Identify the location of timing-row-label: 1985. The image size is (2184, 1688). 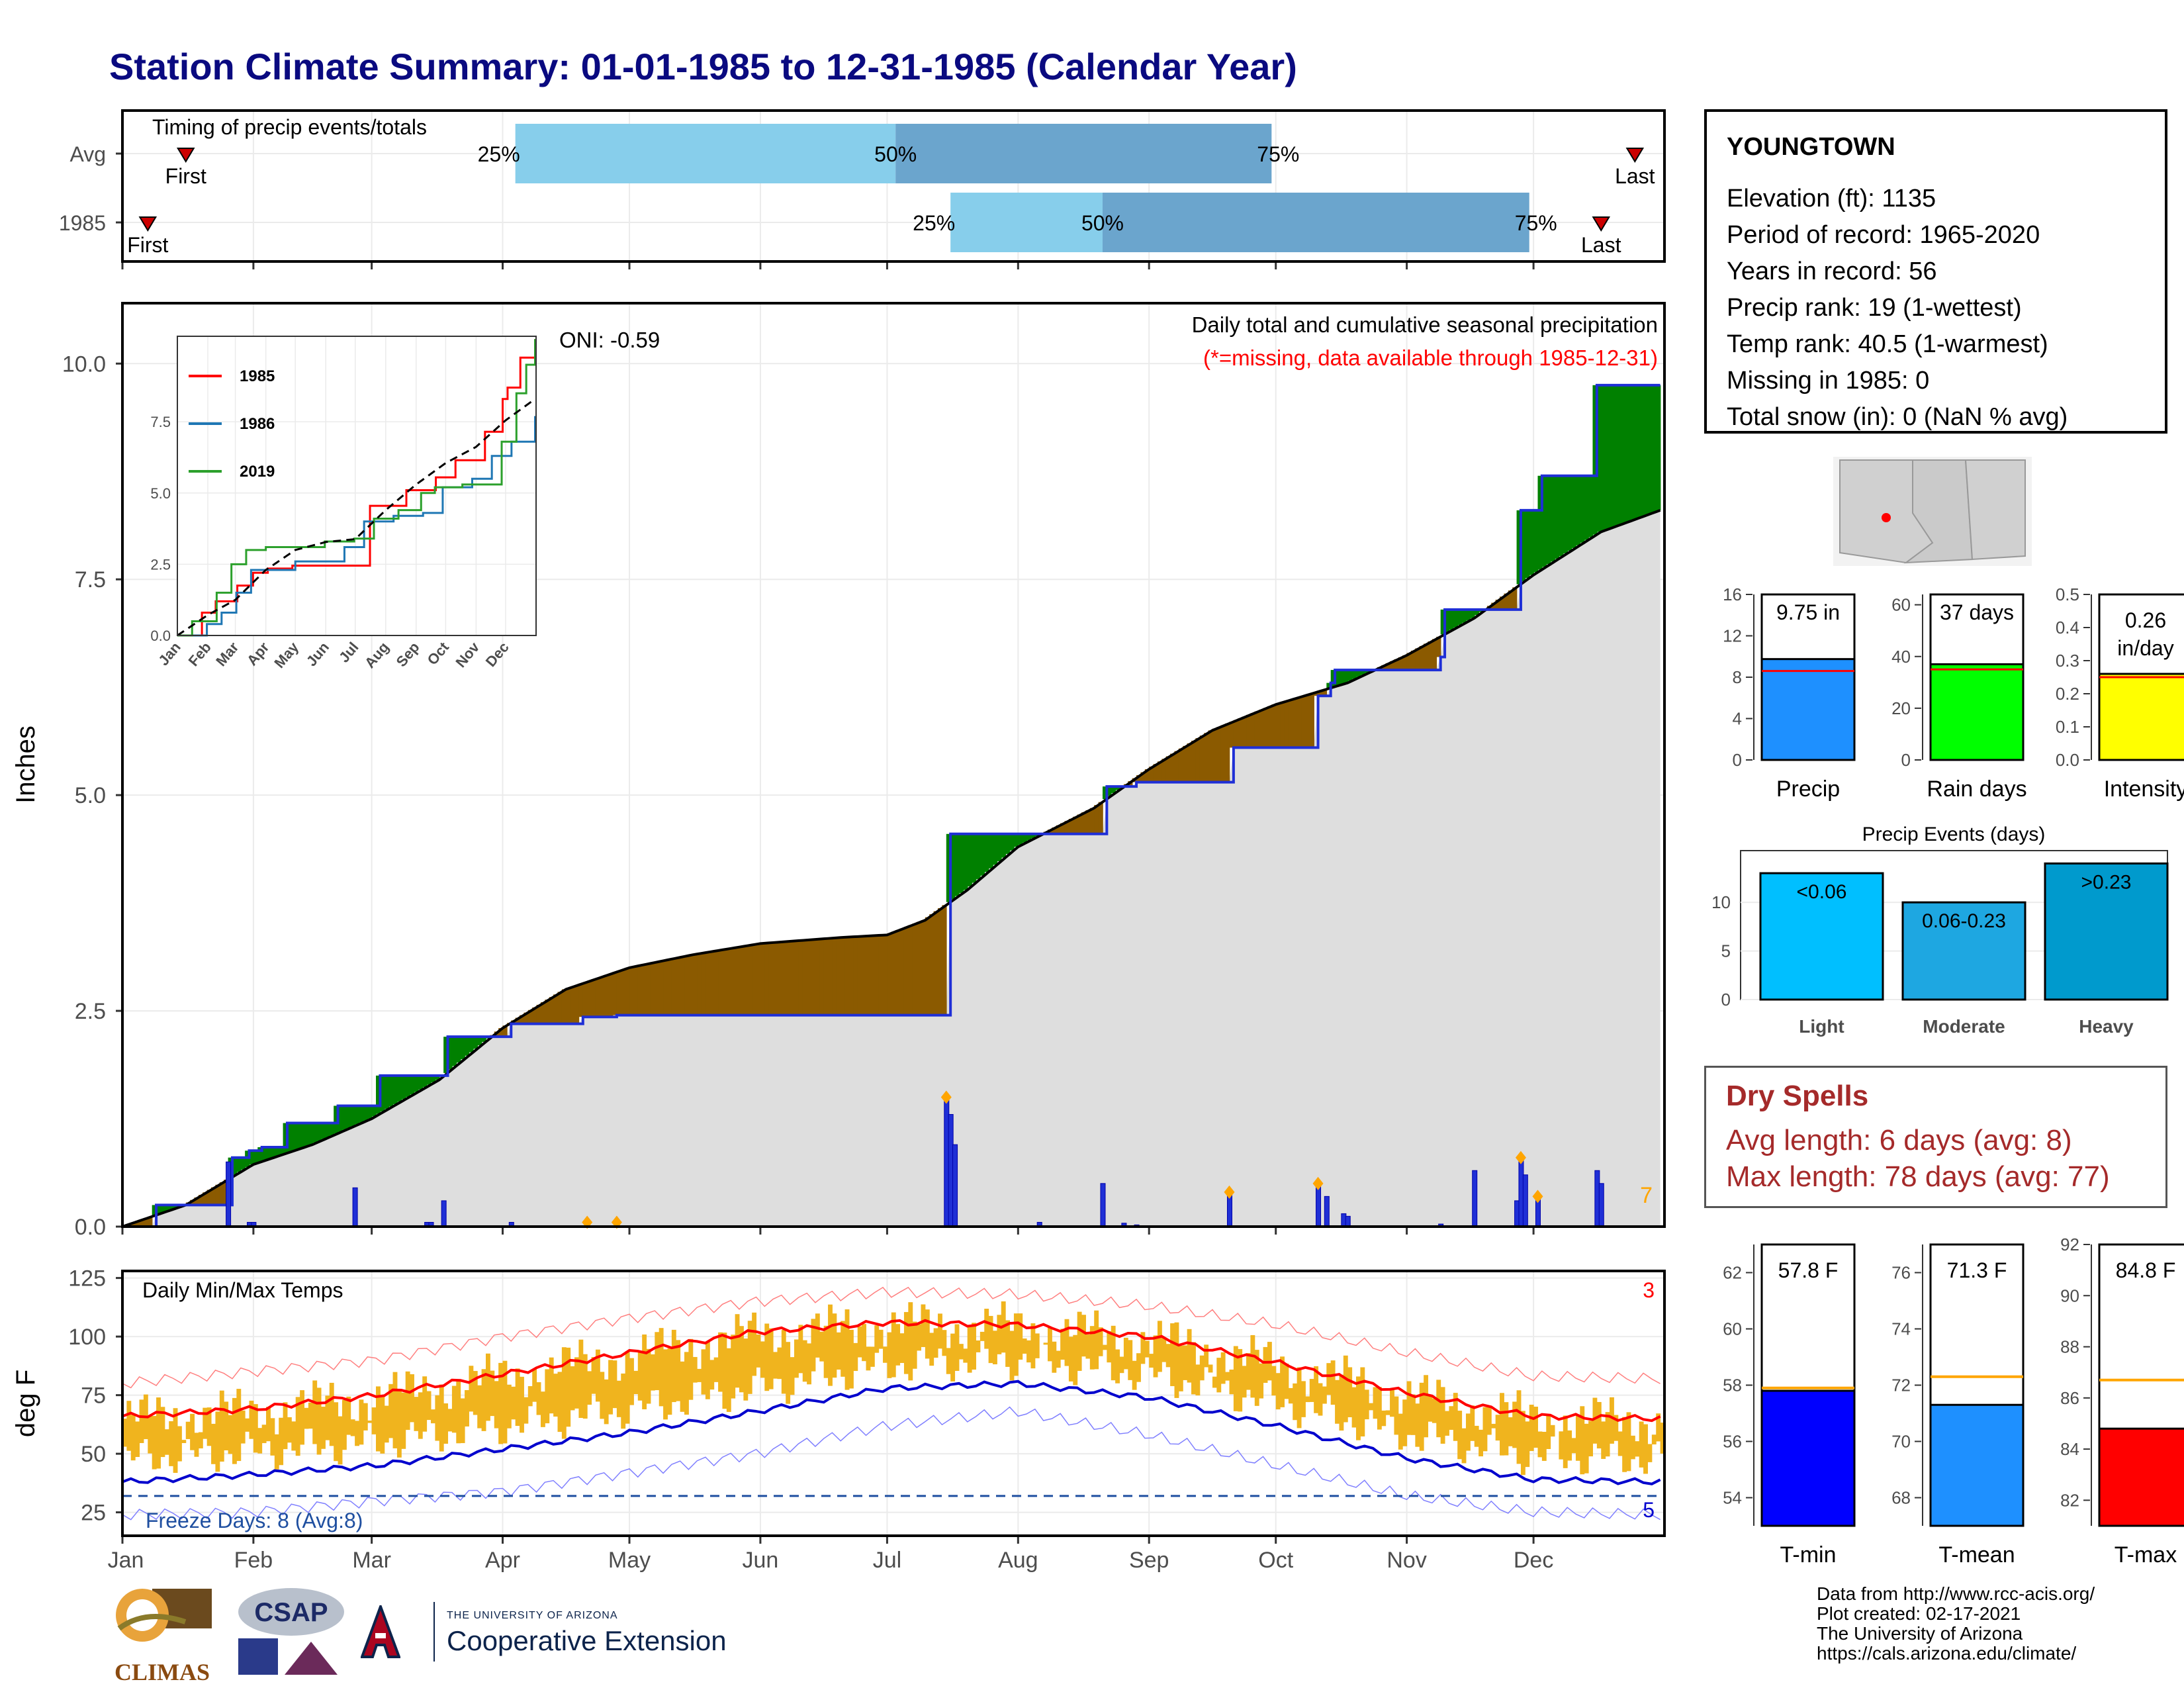
(82, 223).